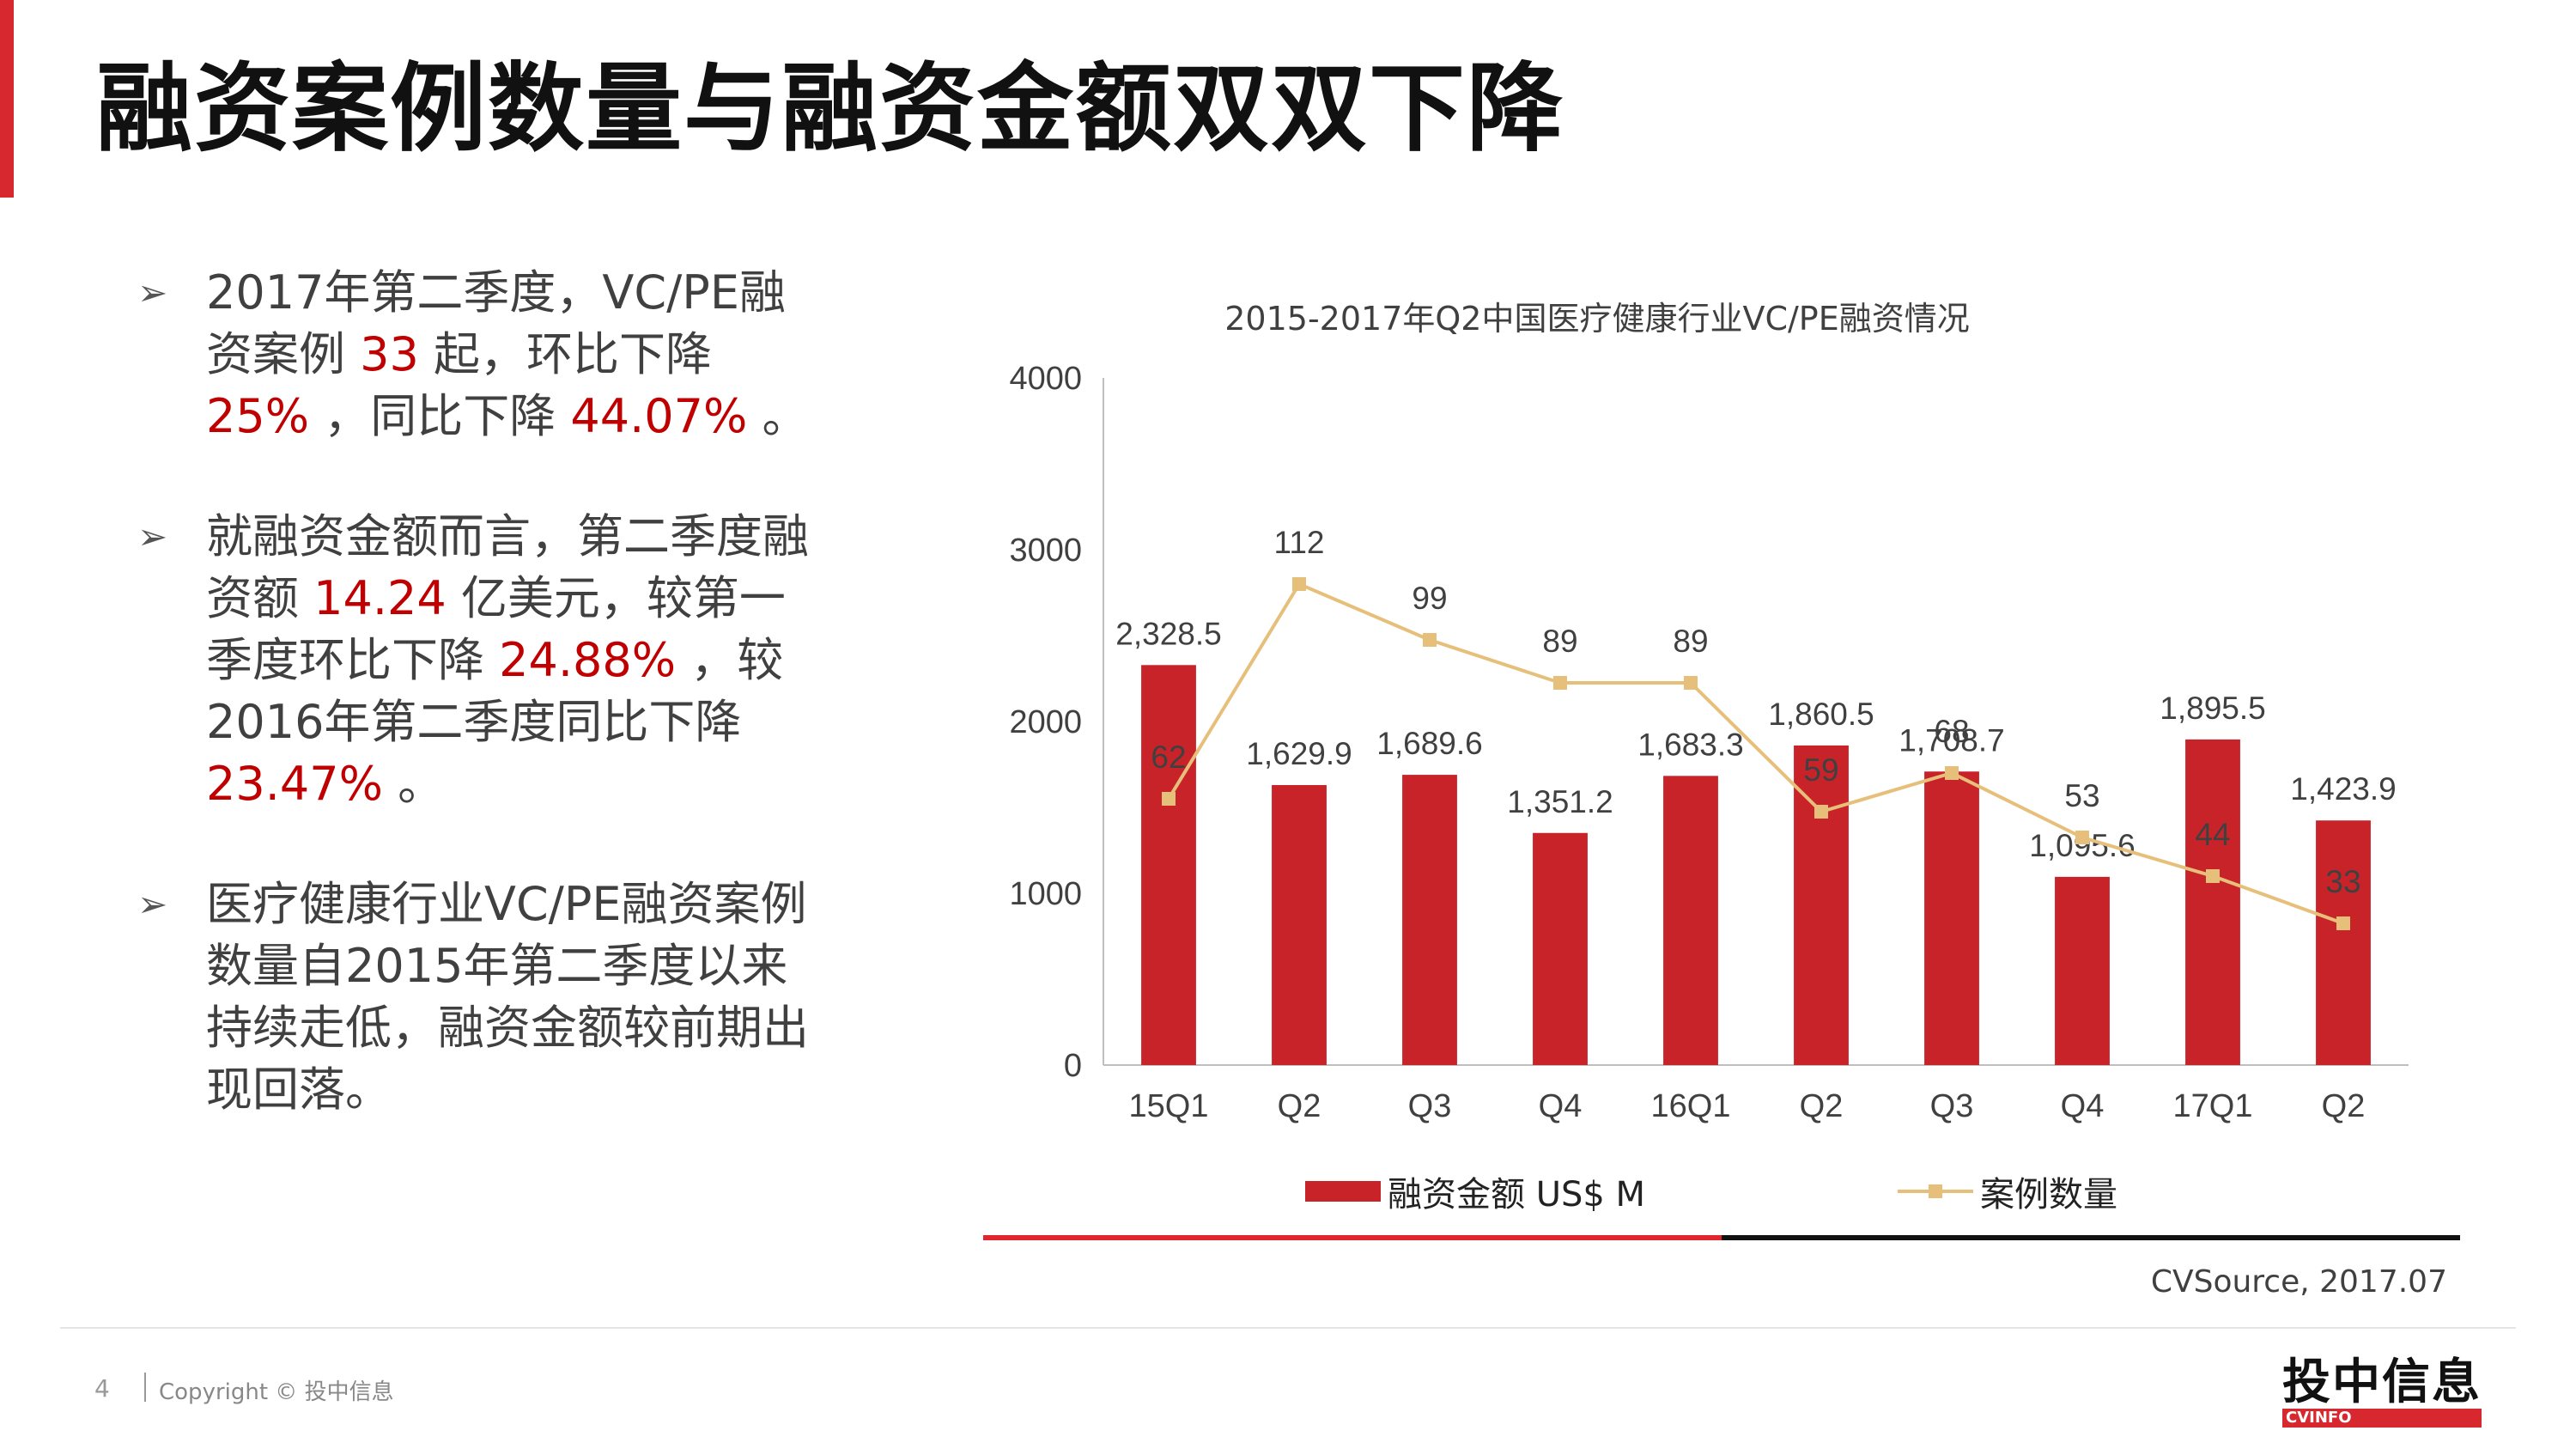 This screenshot has height=1449, width=2576. What do you see at coordinates (1755, 753) in the screenshot?
I see `cases-line` at bounding box center [1755, 753].